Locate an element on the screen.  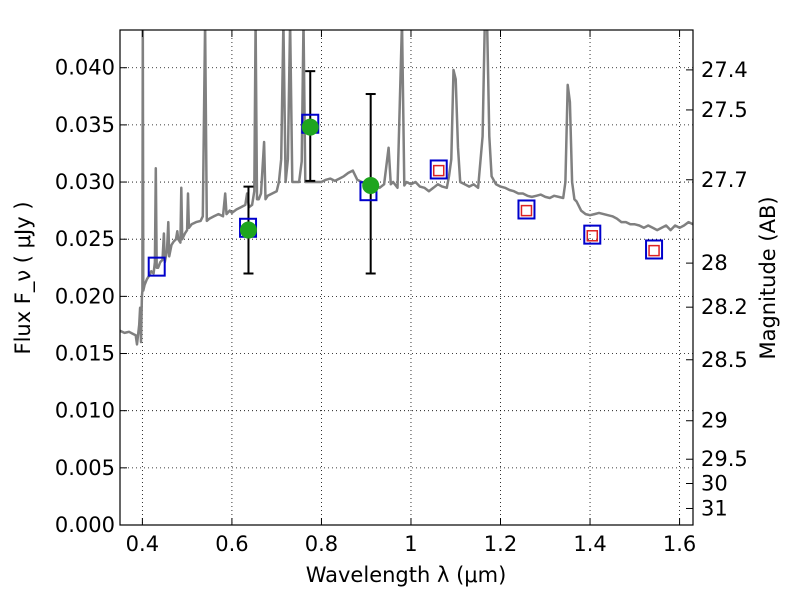
magnitude-tick-label: 30 is located at coordinates (714, 483).